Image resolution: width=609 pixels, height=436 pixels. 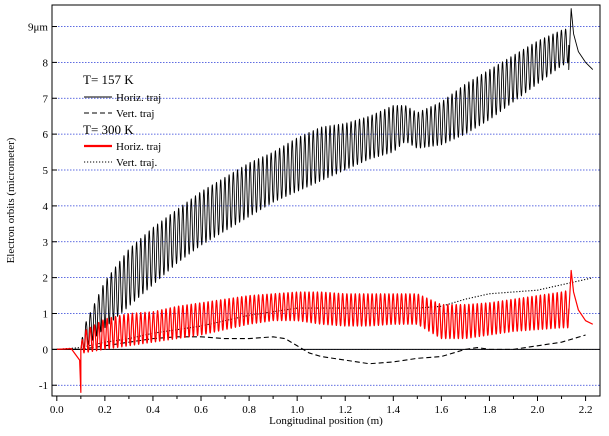 What do you see at coordinates (46, 279) in the screenshot?
I see `y-tick-label: 2` at bounding box center [46, 279].